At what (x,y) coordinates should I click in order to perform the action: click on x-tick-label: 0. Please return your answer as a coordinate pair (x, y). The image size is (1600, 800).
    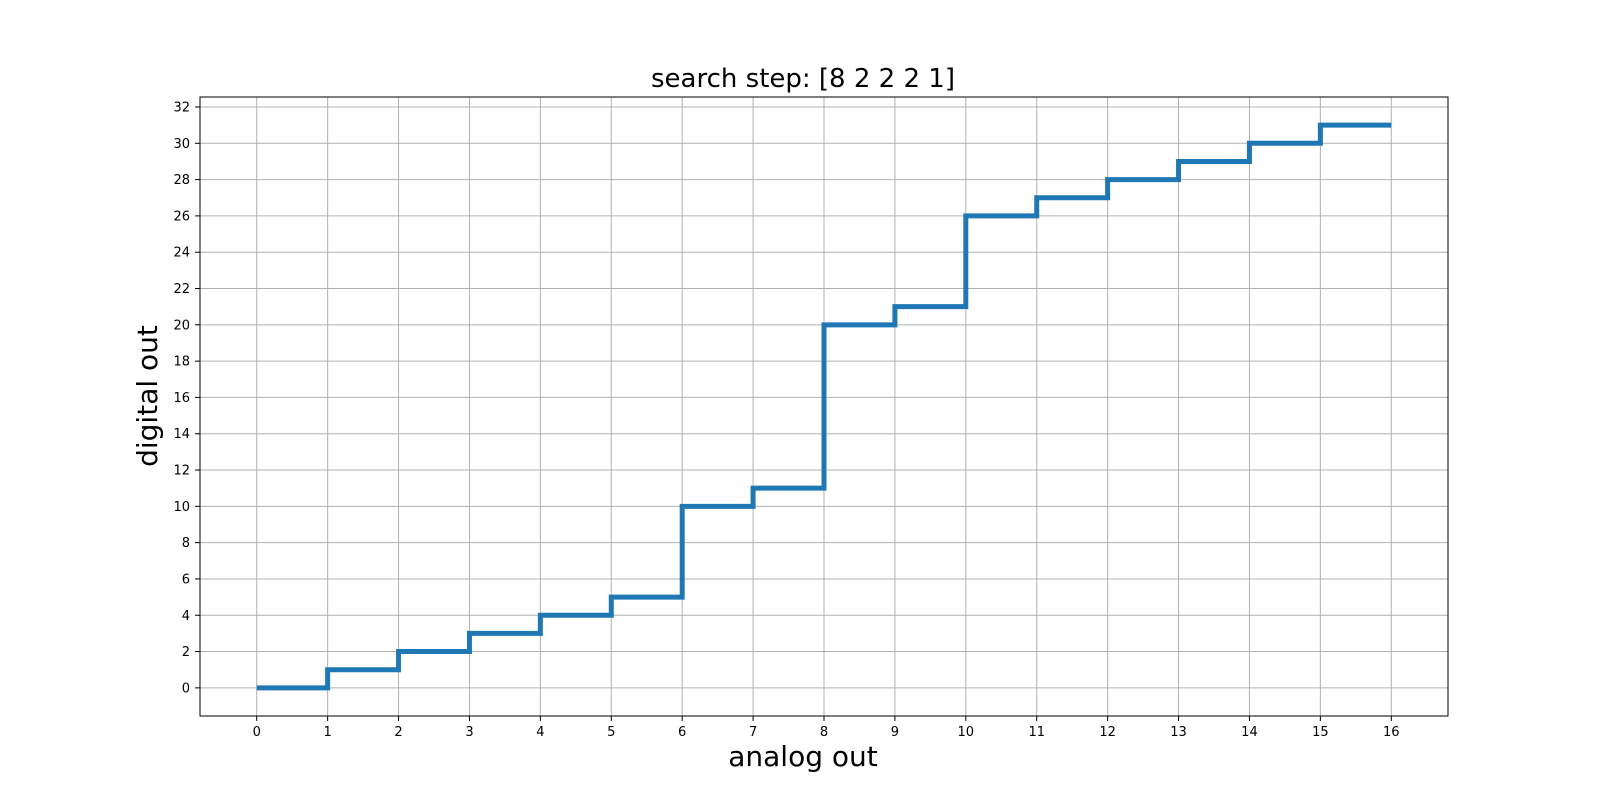
    Looking at the image, I should click on (257, 732).